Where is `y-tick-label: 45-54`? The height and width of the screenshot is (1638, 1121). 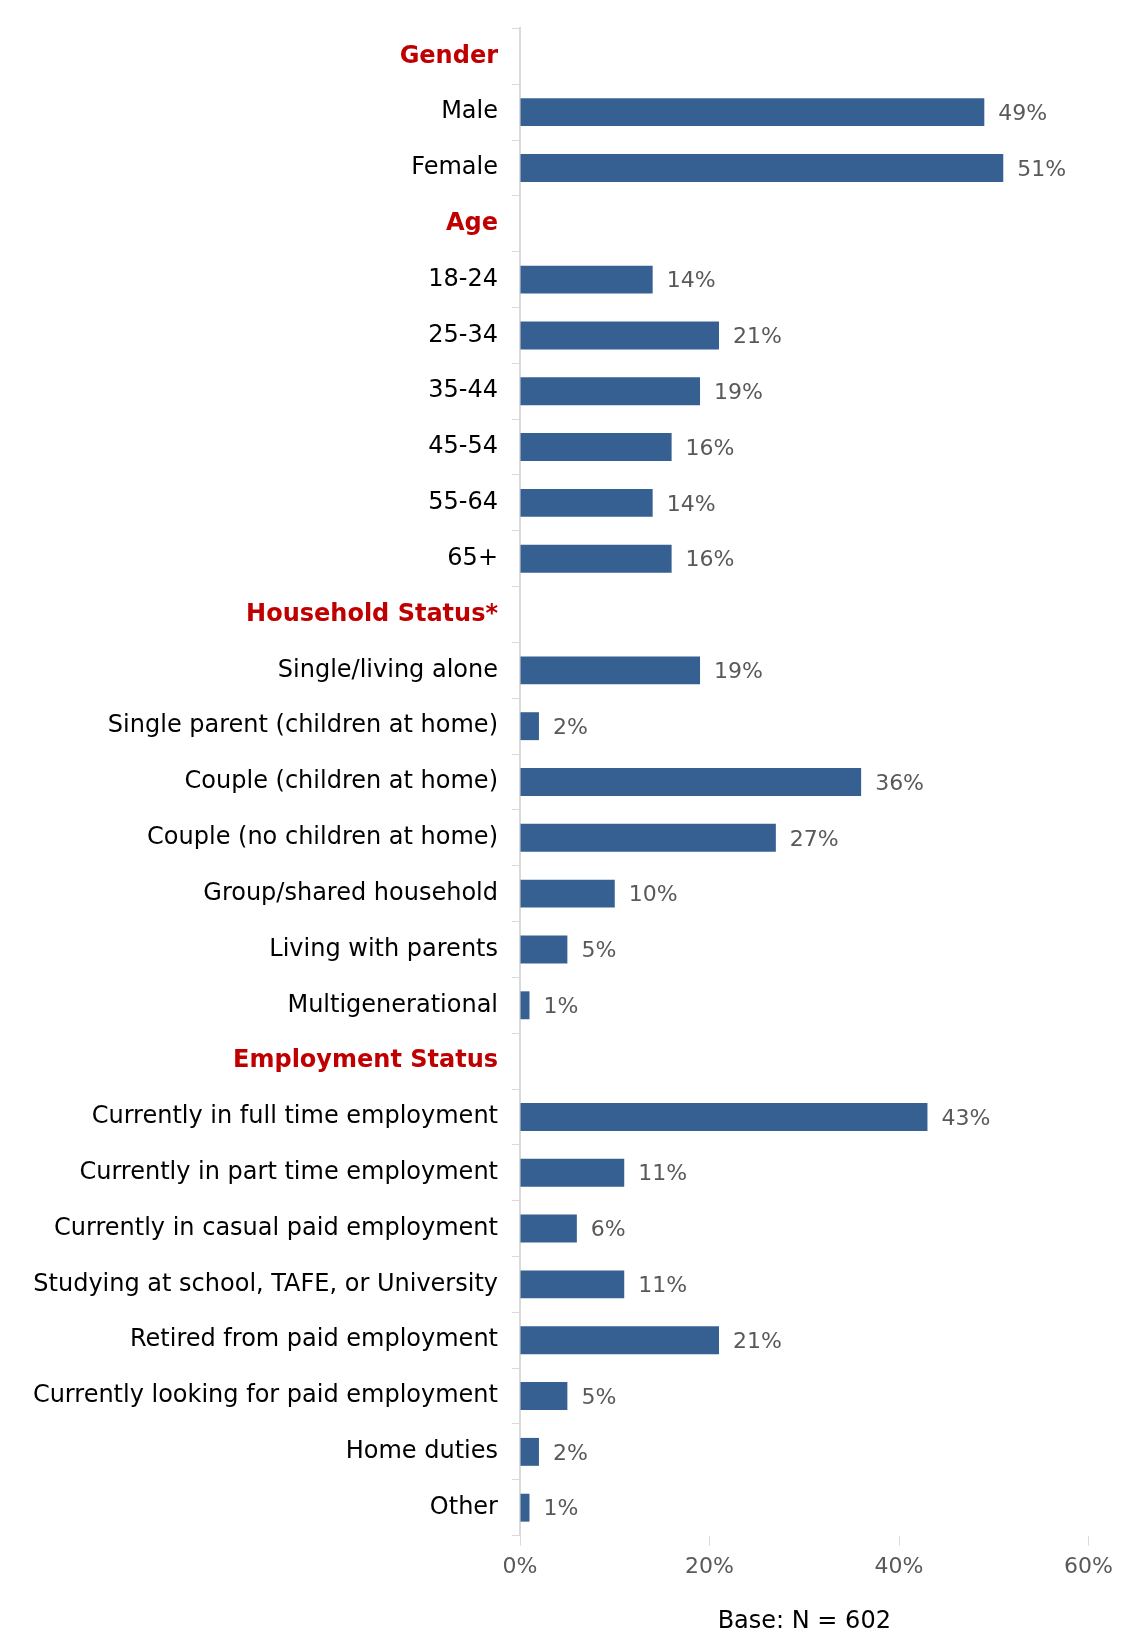 y-tick-label: 45-54 is located at coordinates (463, 445).